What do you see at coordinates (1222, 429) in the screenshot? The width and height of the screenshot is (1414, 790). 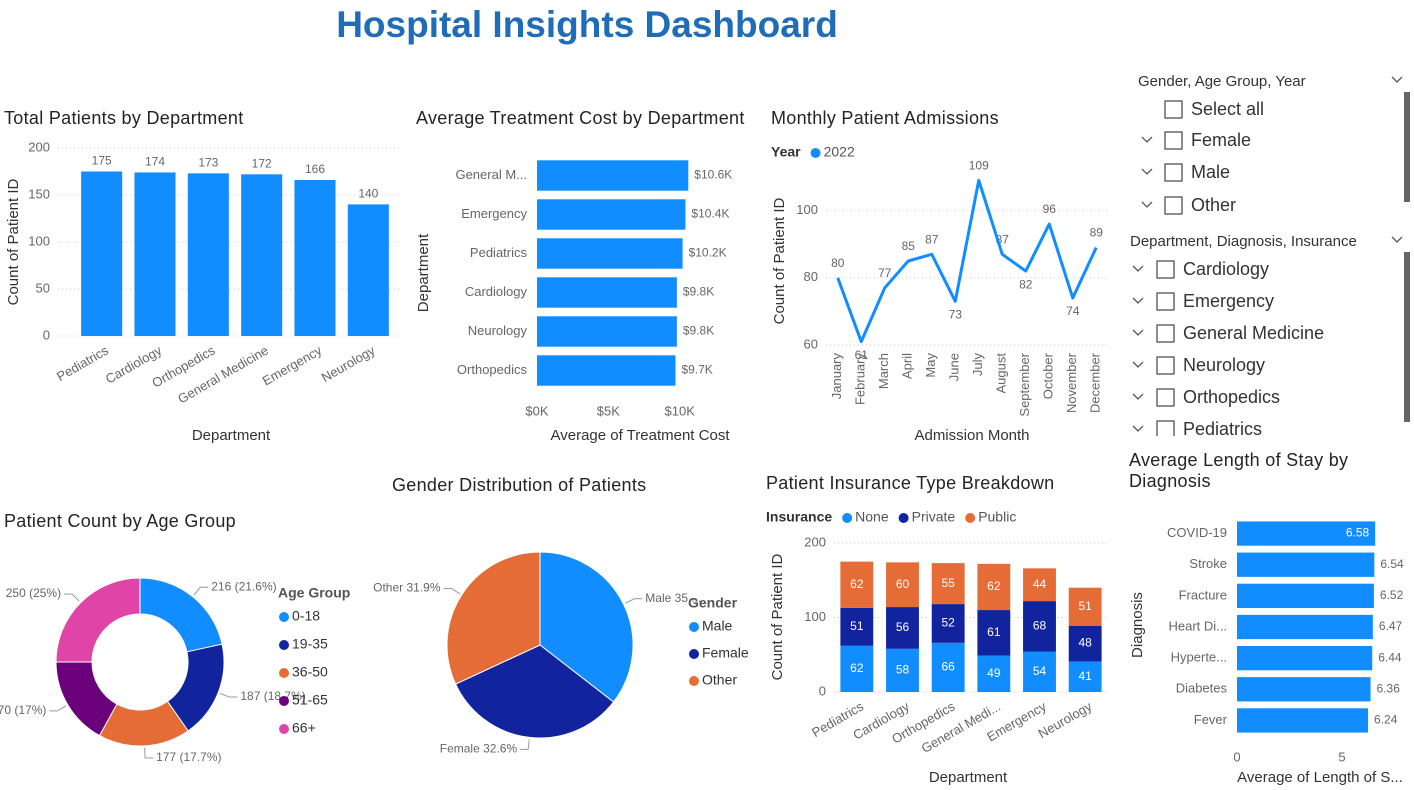 I see `slicer-item: Pediatrics` at bounding box center [1222, 429].